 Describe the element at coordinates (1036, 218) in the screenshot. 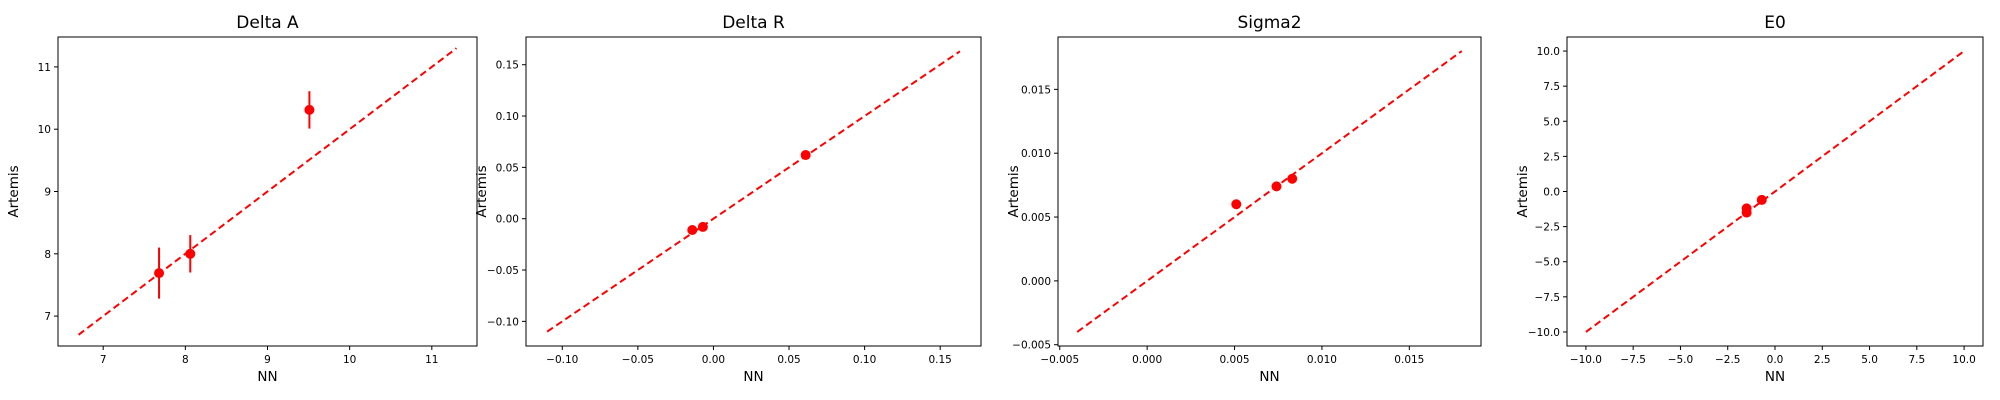

I see `y-tick-label: 0.005` at that location.